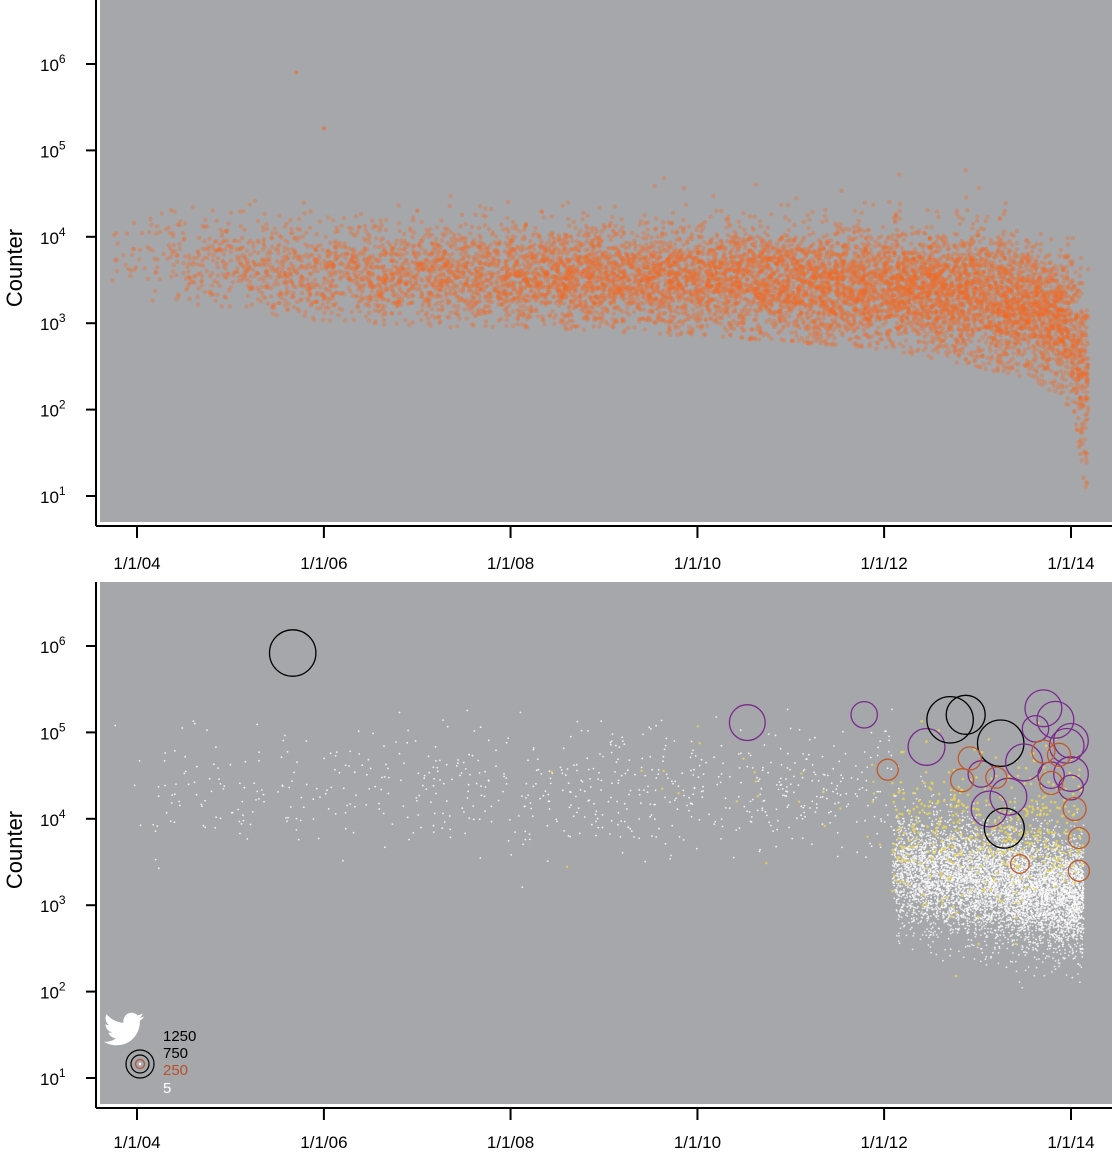  I want to click on x-tick-label: 1/1/06, so click(323, 563).